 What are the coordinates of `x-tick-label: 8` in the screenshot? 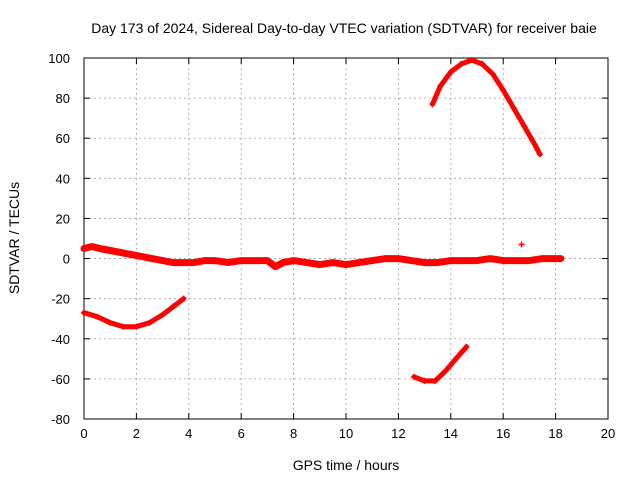 It's located at (293, 433).